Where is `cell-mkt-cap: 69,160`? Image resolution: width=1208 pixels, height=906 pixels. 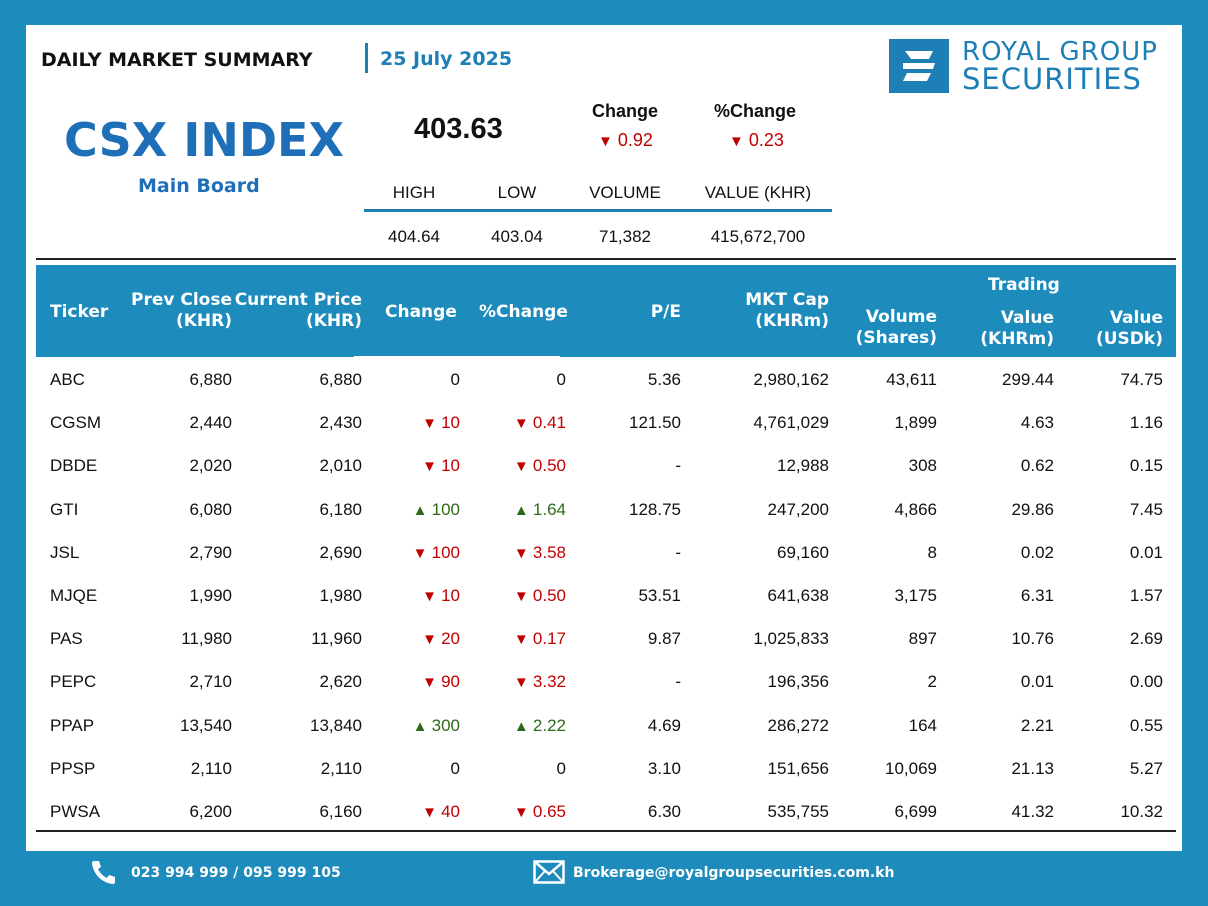
cell-mkt-cap: 69,160 is located at coordinates (762, 553).